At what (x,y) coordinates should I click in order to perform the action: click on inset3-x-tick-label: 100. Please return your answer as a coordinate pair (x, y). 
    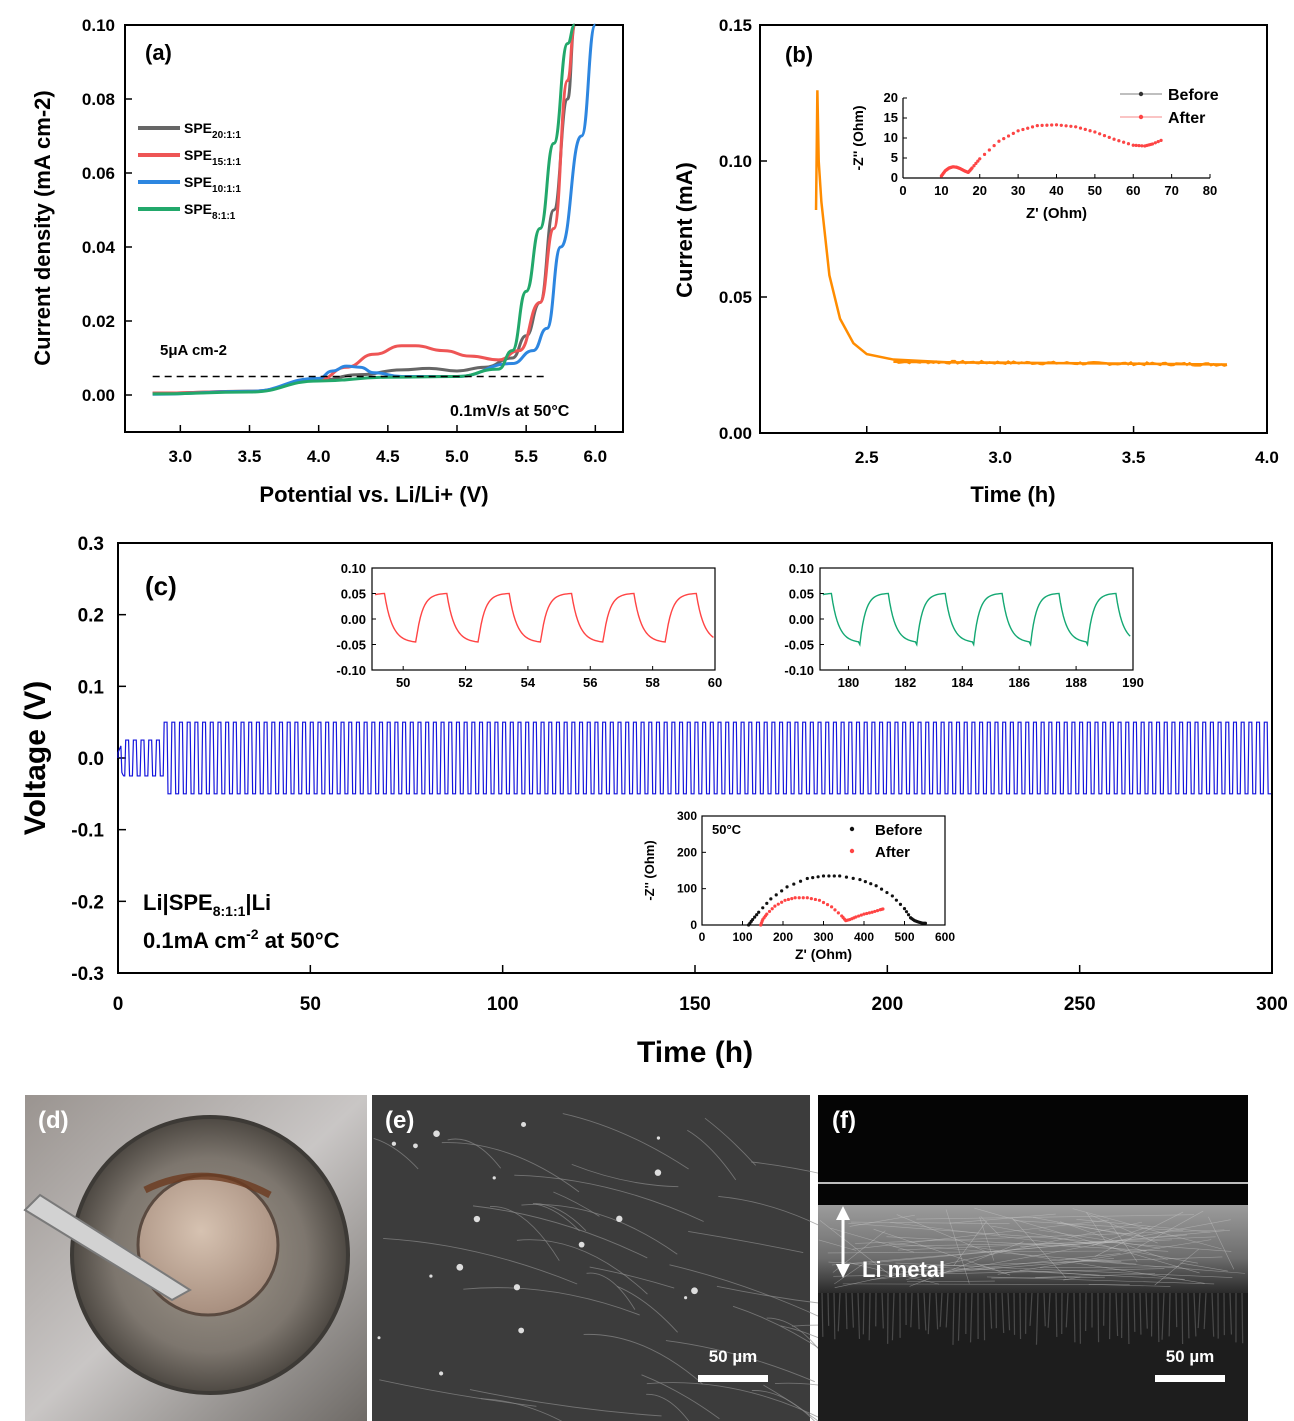
    Looking at the image, I should click on (742, 937).